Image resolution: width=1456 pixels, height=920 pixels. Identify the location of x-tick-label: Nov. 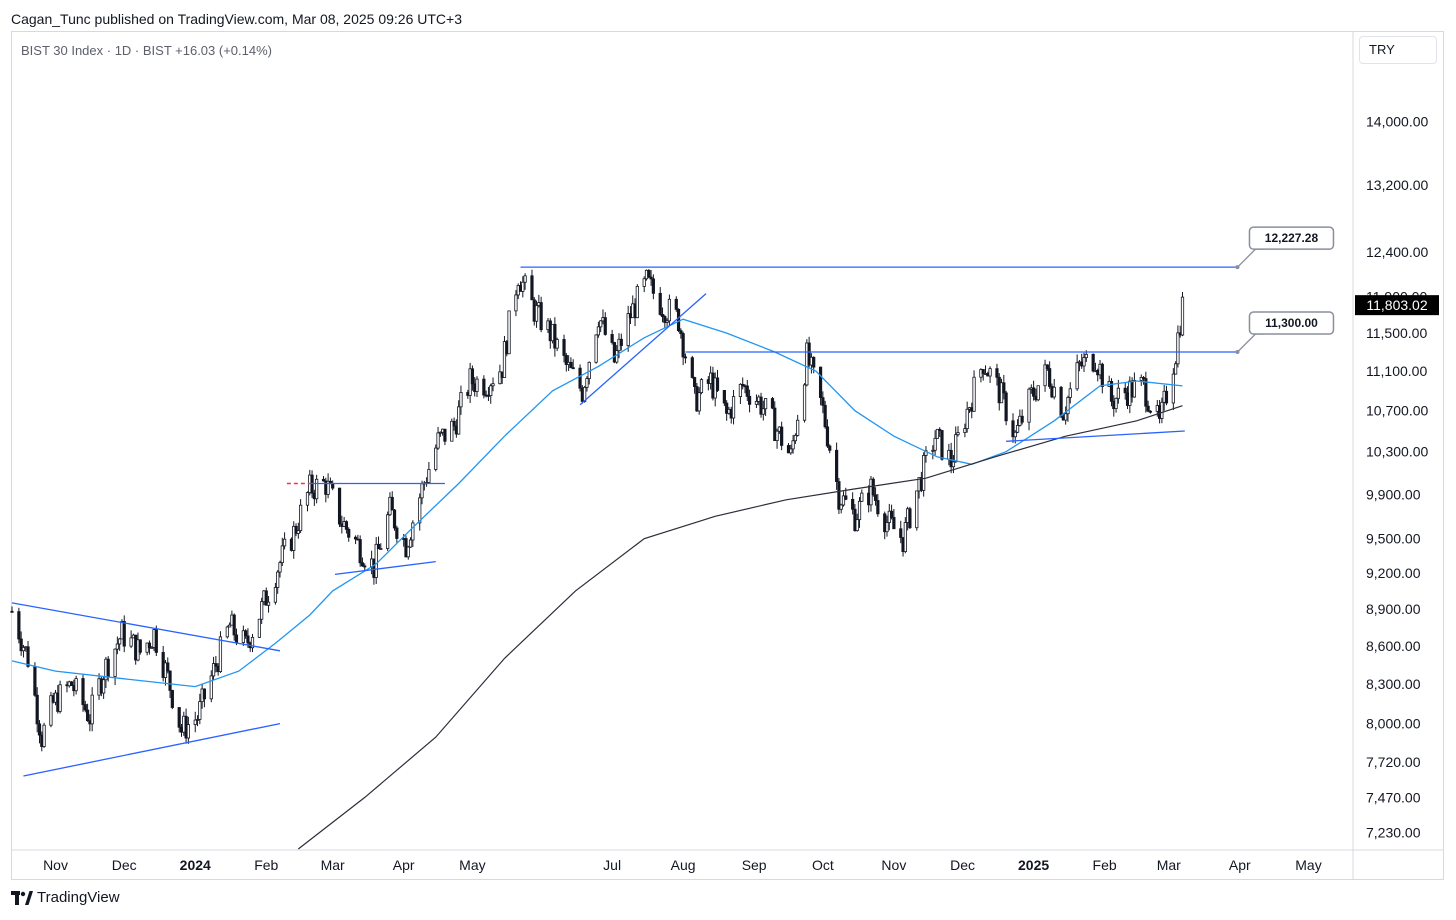
(55, 865).